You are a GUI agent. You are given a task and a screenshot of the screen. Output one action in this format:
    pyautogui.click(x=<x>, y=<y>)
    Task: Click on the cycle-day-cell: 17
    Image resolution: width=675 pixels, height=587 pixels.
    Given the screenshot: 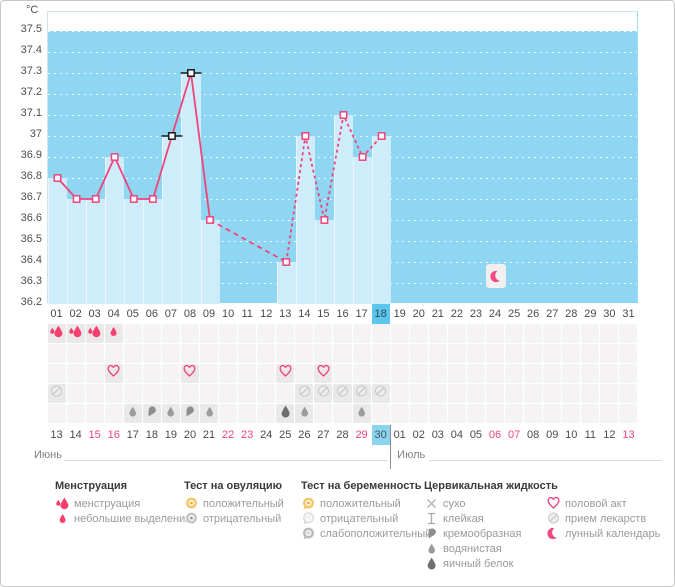 What is the action you would take?
    pyautogui.click(x=361, y=314)
    